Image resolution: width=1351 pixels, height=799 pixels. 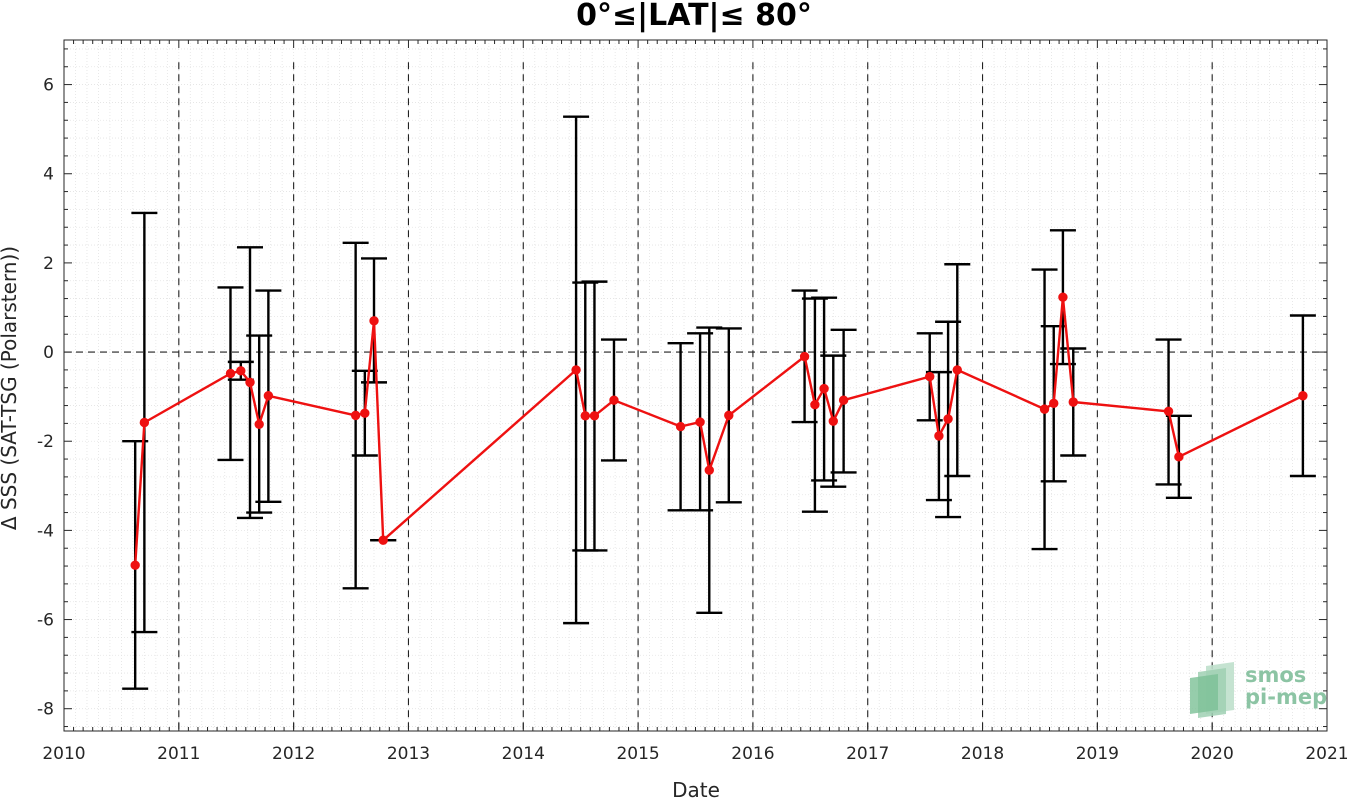 I want to click on x-tick-label: 2021, so click(x=1326, y=754).